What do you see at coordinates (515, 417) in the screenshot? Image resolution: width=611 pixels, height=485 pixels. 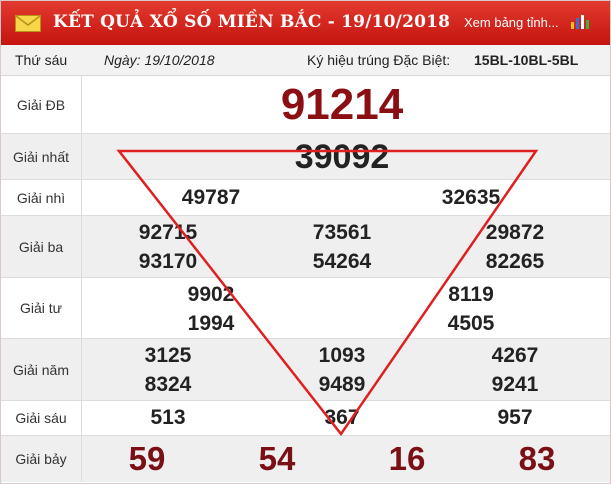 I see `prize-number: 957` at bounding box center [515, 417].